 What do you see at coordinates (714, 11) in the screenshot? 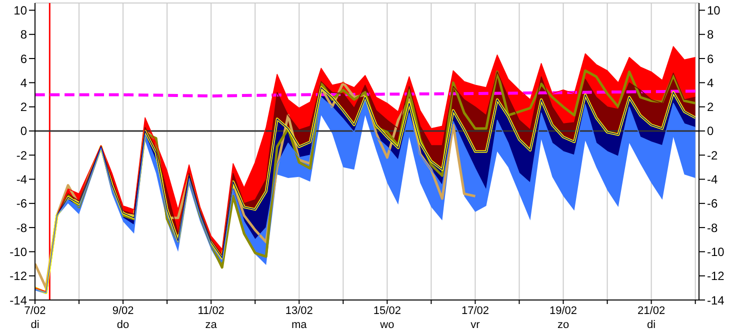
I see `y2-tick-label: 10` at bounding box center [714, 11].